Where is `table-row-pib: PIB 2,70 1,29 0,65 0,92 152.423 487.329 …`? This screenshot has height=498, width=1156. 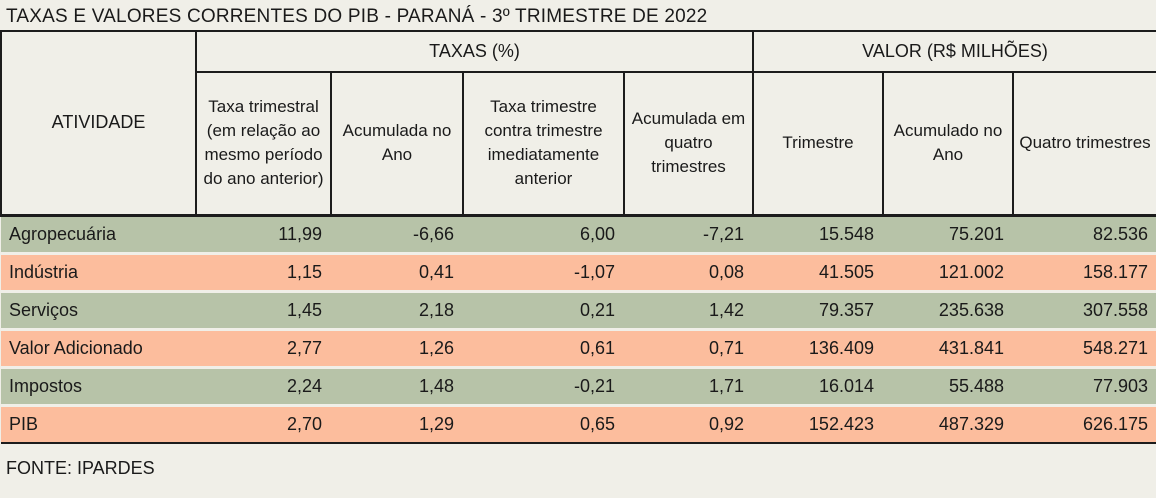
table-row-pib: PIB 2,70 1,29 0,65 0,92 152.423 487.329 … is located at coordinates (578, 424).